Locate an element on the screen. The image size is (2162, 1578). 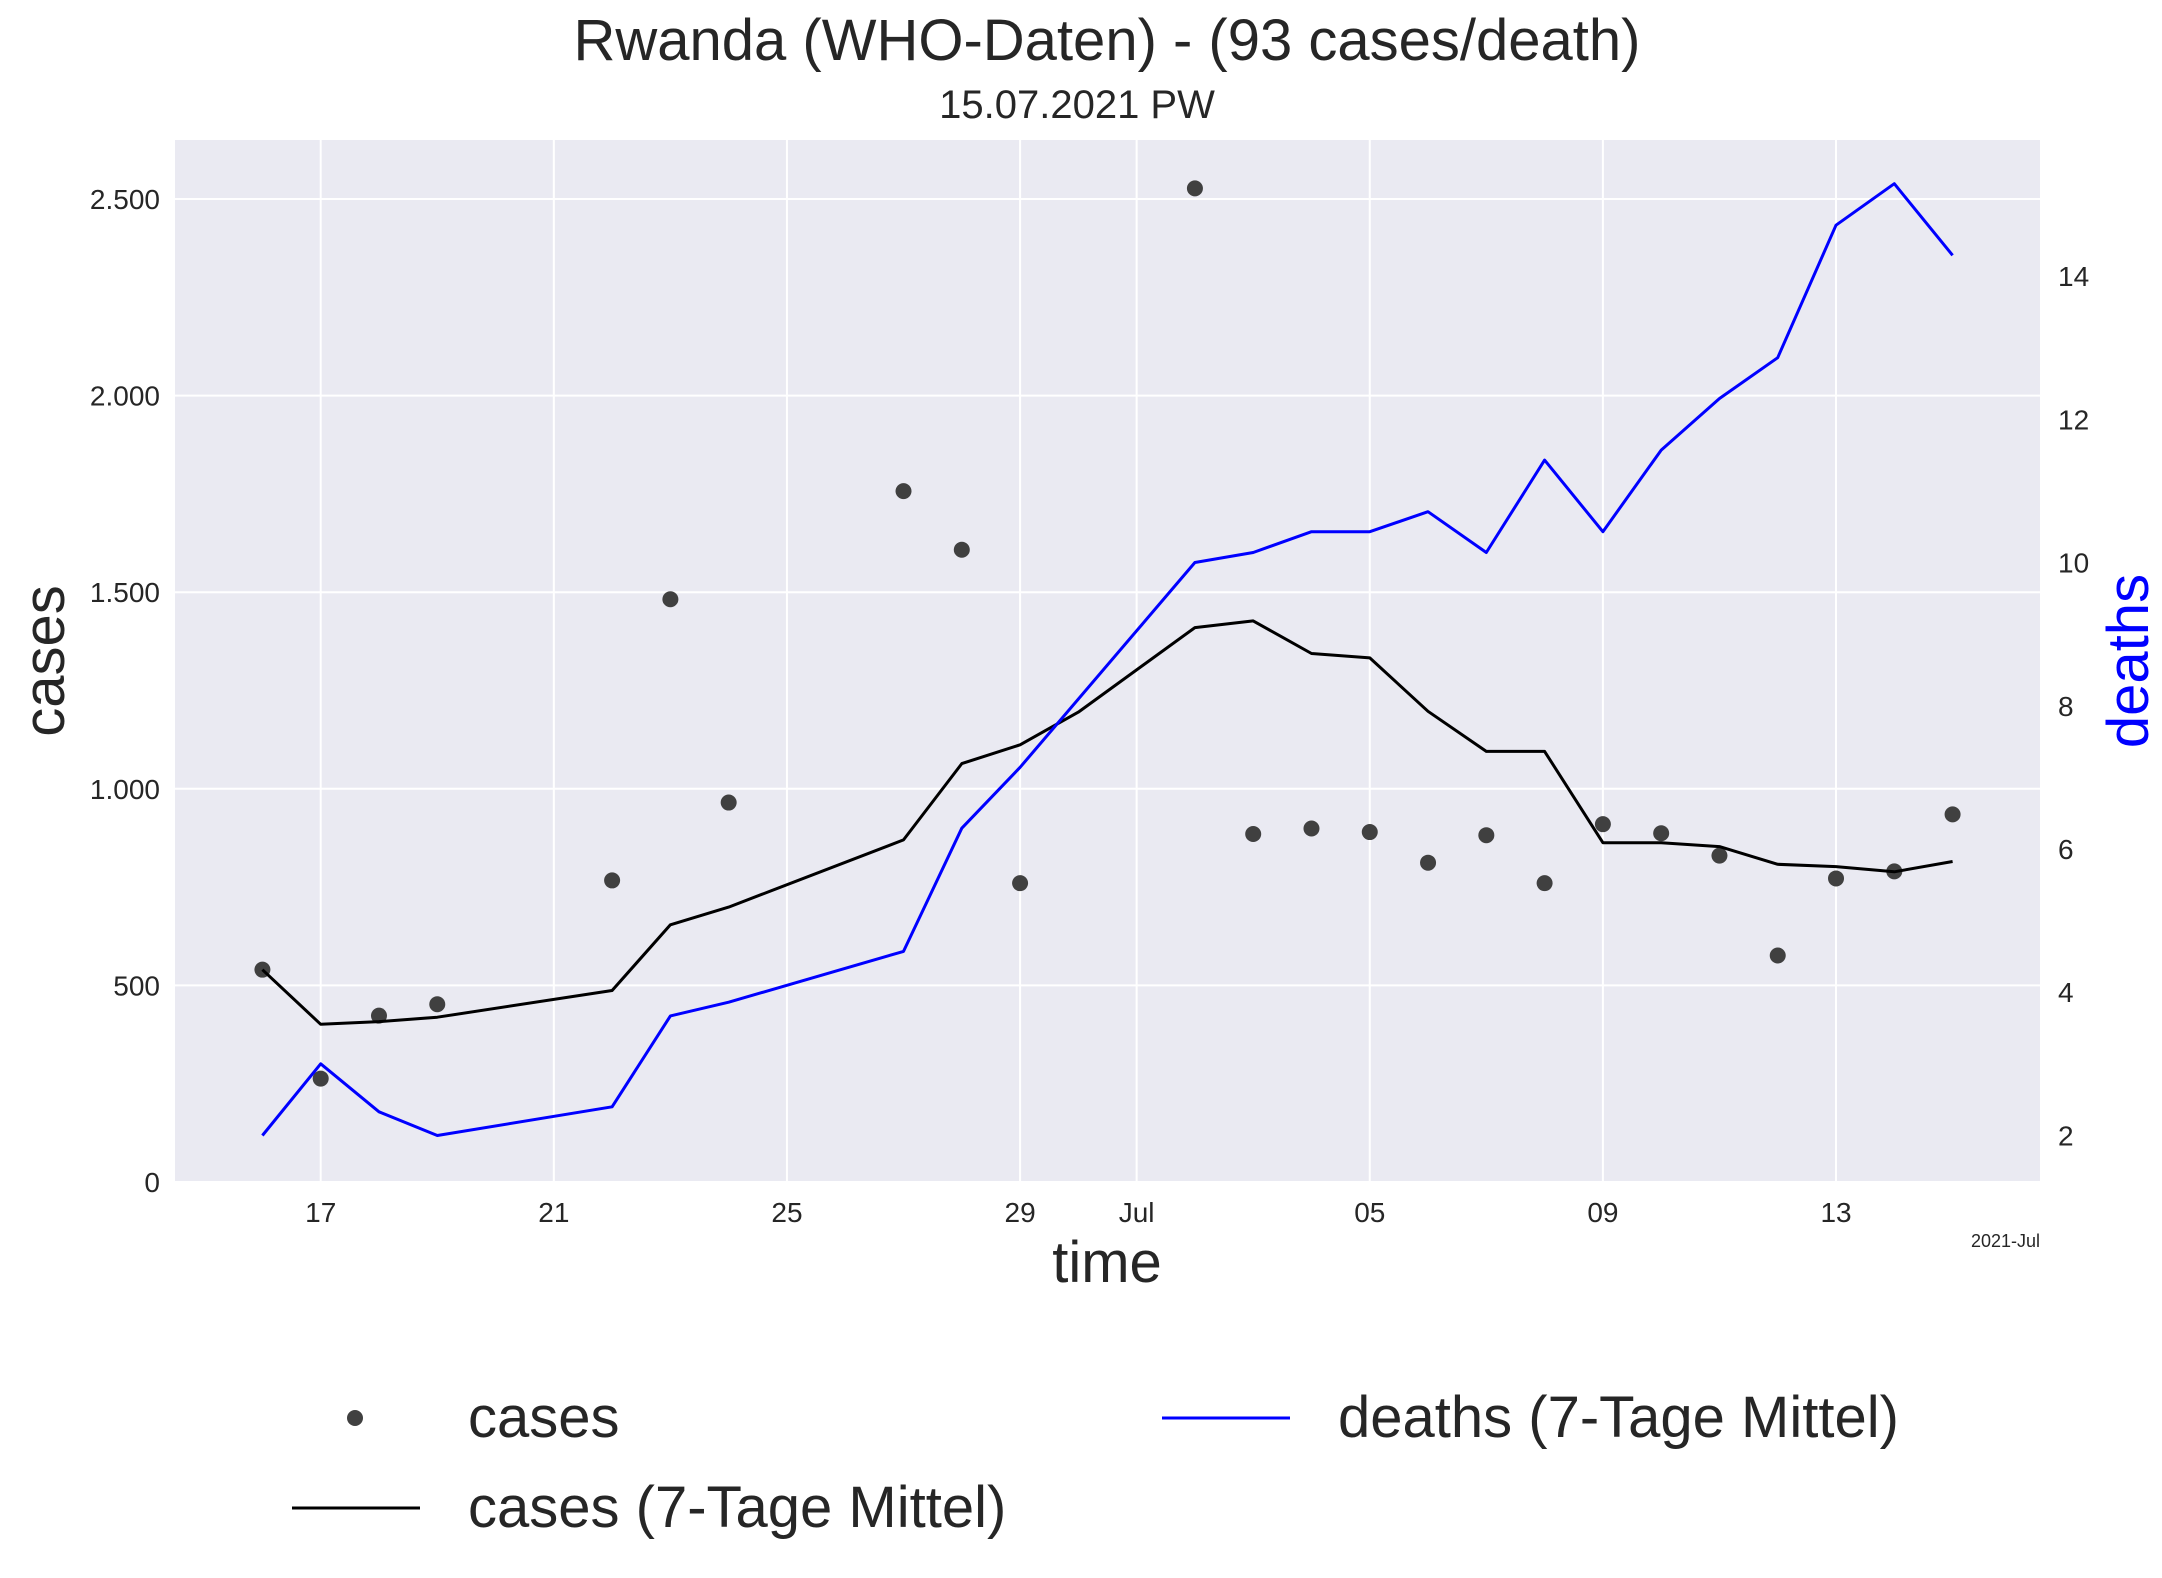
chart-title: Rwanda (WHO-Daten) - (93 cases/death) is located at coordinates (1107, 40).